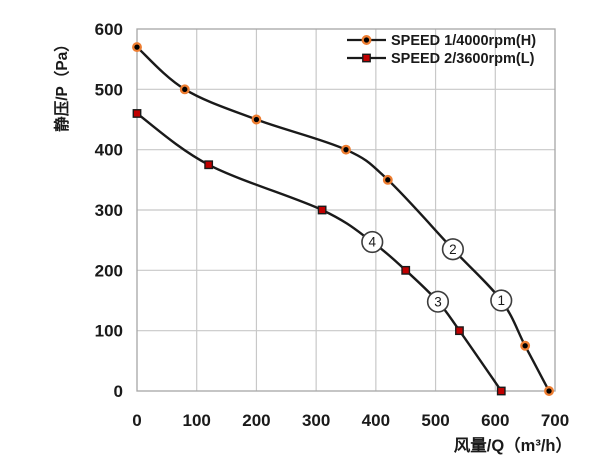 The image size is (600, 474). What do you see at coordinates (441, 50) in the screenshot?
I see `legend: SPEED 1/4000rpm(H) SPEED 2/3600rpm(L)` at bounding box center [441, 50].